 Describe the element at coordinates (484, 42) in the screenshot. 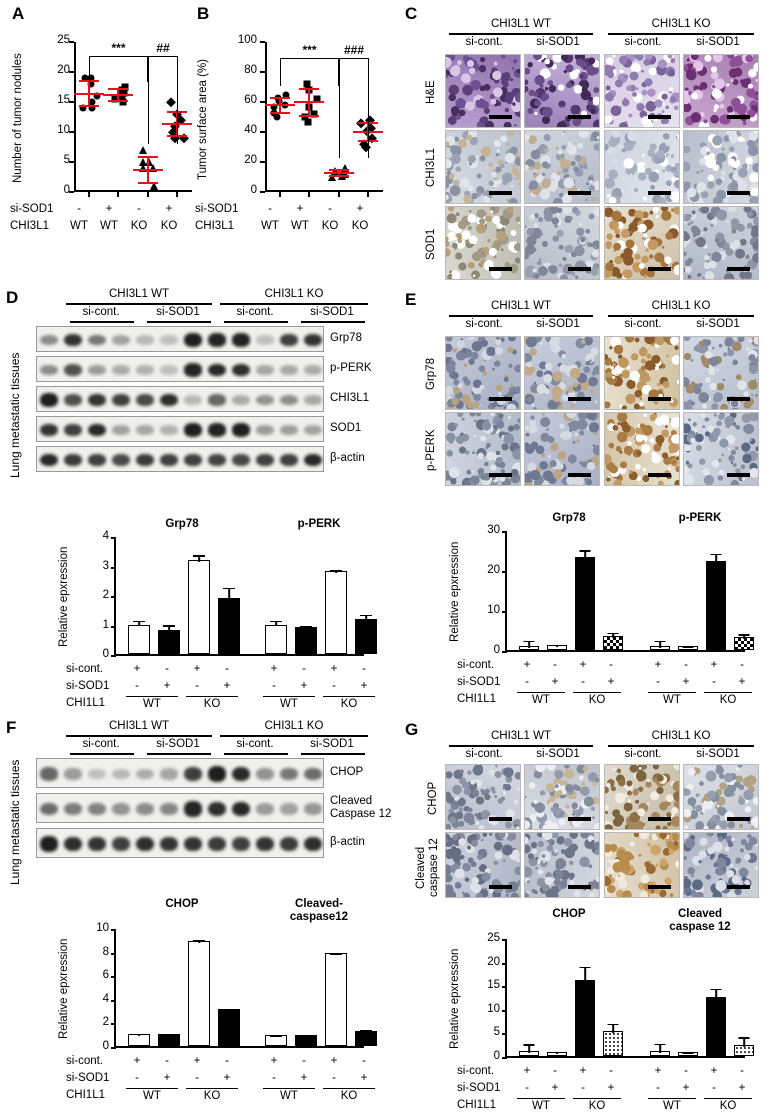

I see `panel-c-treatment-1: si-cont.` at that location.